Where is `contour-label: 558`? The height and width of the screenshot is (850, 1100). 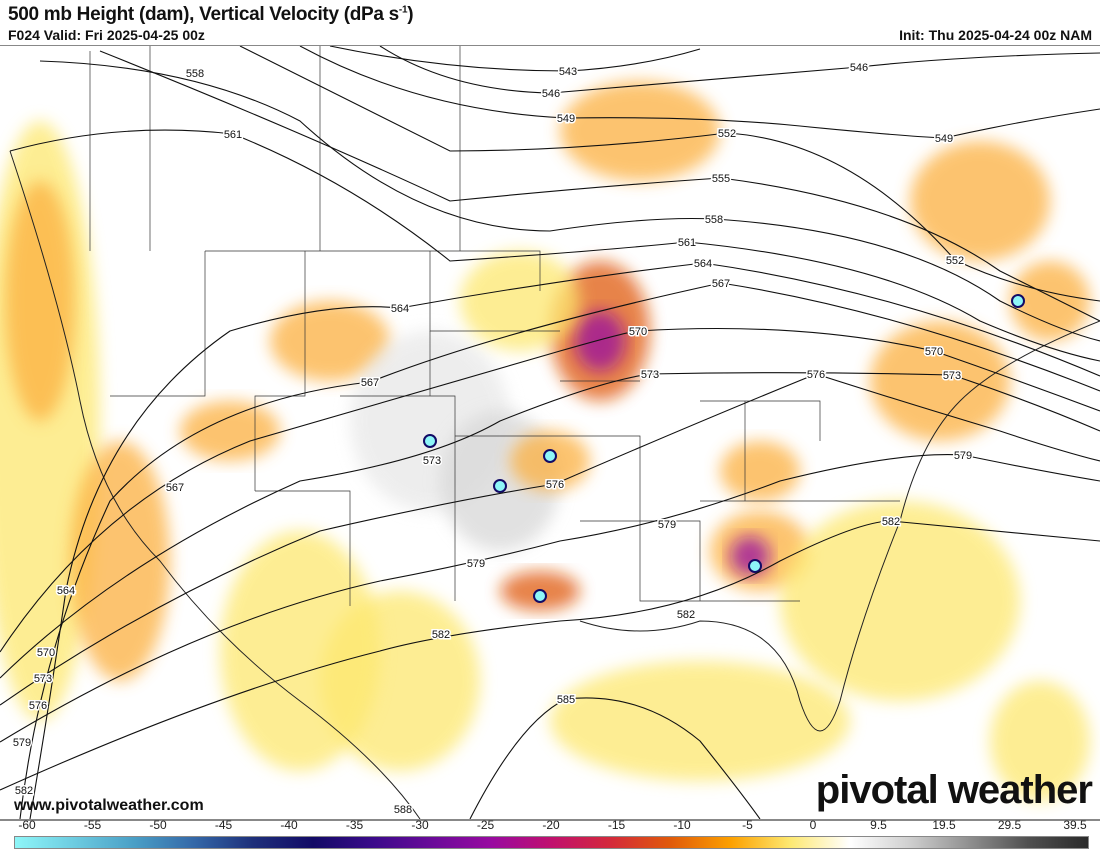 contour-label: 558 is located at coordinates (195, 74).